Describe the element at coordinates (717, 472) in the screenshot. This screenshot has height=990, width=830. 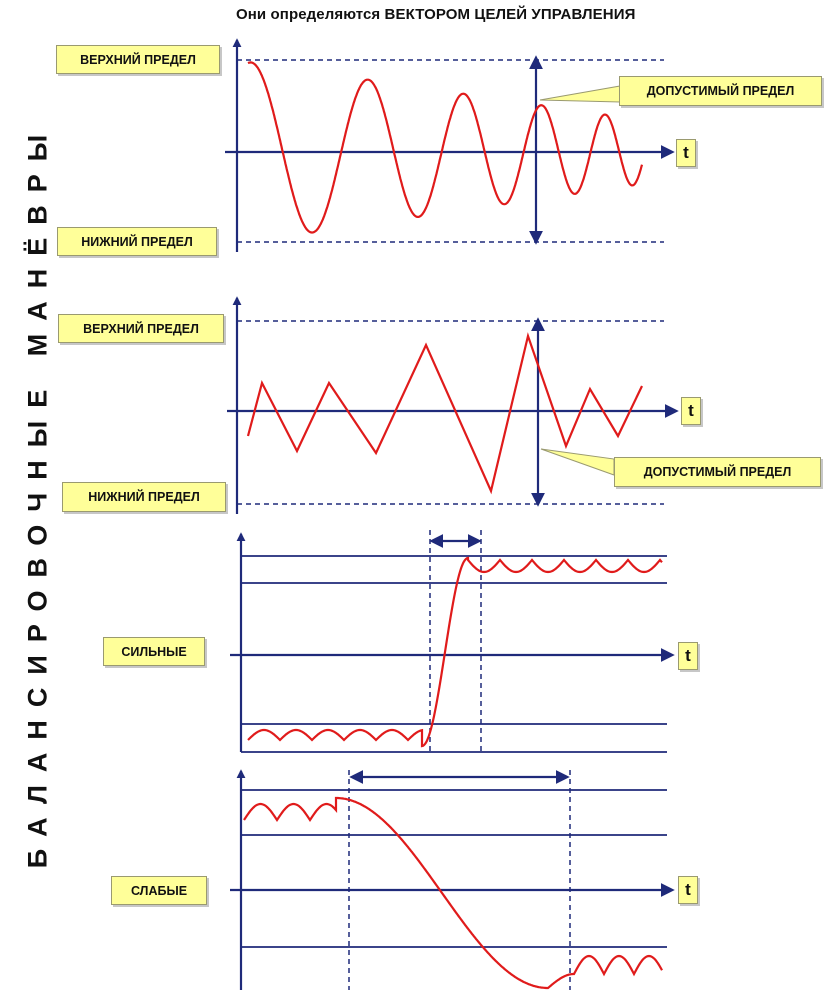
I see `panel2-callout-label: ДОПУСТИМЫЙ ПРЕДЕЛ` at that location.